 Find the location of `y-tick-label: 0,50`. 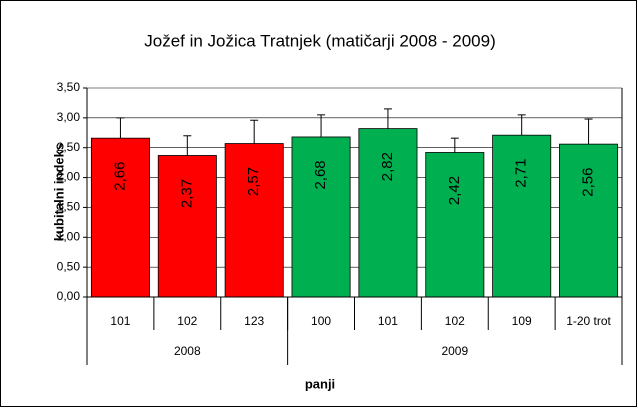

y-tick-label: 0,50 is located at coordinates (69, 266).